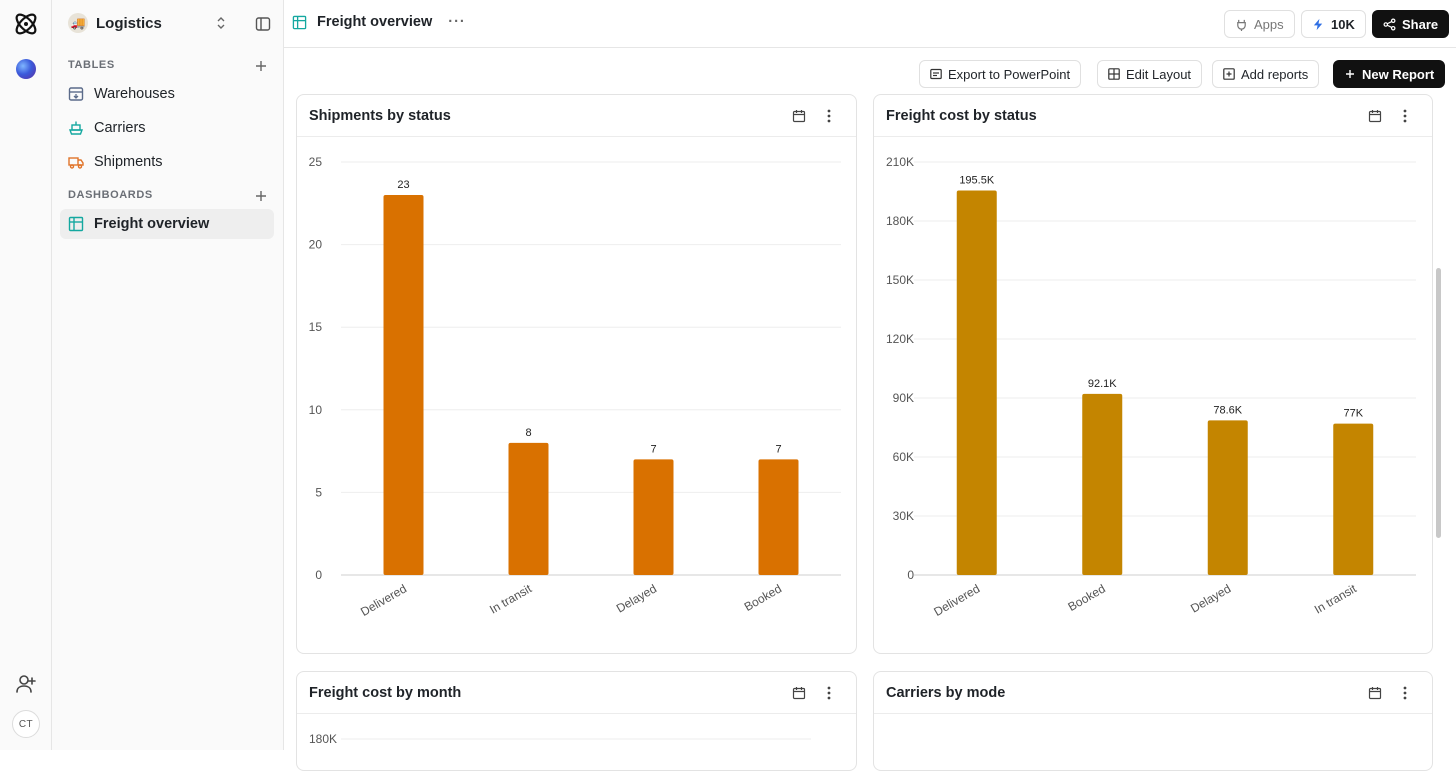  What do you see at coordinates (1102, 384) in the screenshot?
I see `data-label: 92.1K` at bounding box center [1102, 384].